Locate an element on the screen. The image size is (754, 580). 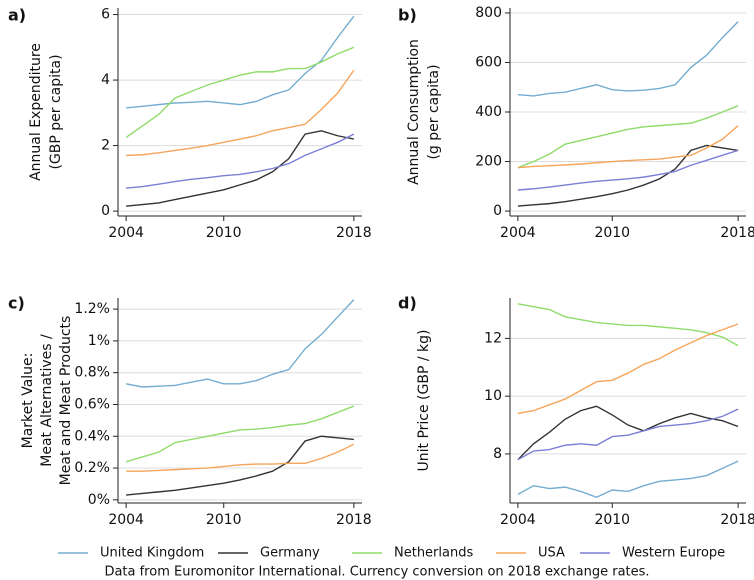
y-tick-label: 800 is located at coordinates (488, 13).